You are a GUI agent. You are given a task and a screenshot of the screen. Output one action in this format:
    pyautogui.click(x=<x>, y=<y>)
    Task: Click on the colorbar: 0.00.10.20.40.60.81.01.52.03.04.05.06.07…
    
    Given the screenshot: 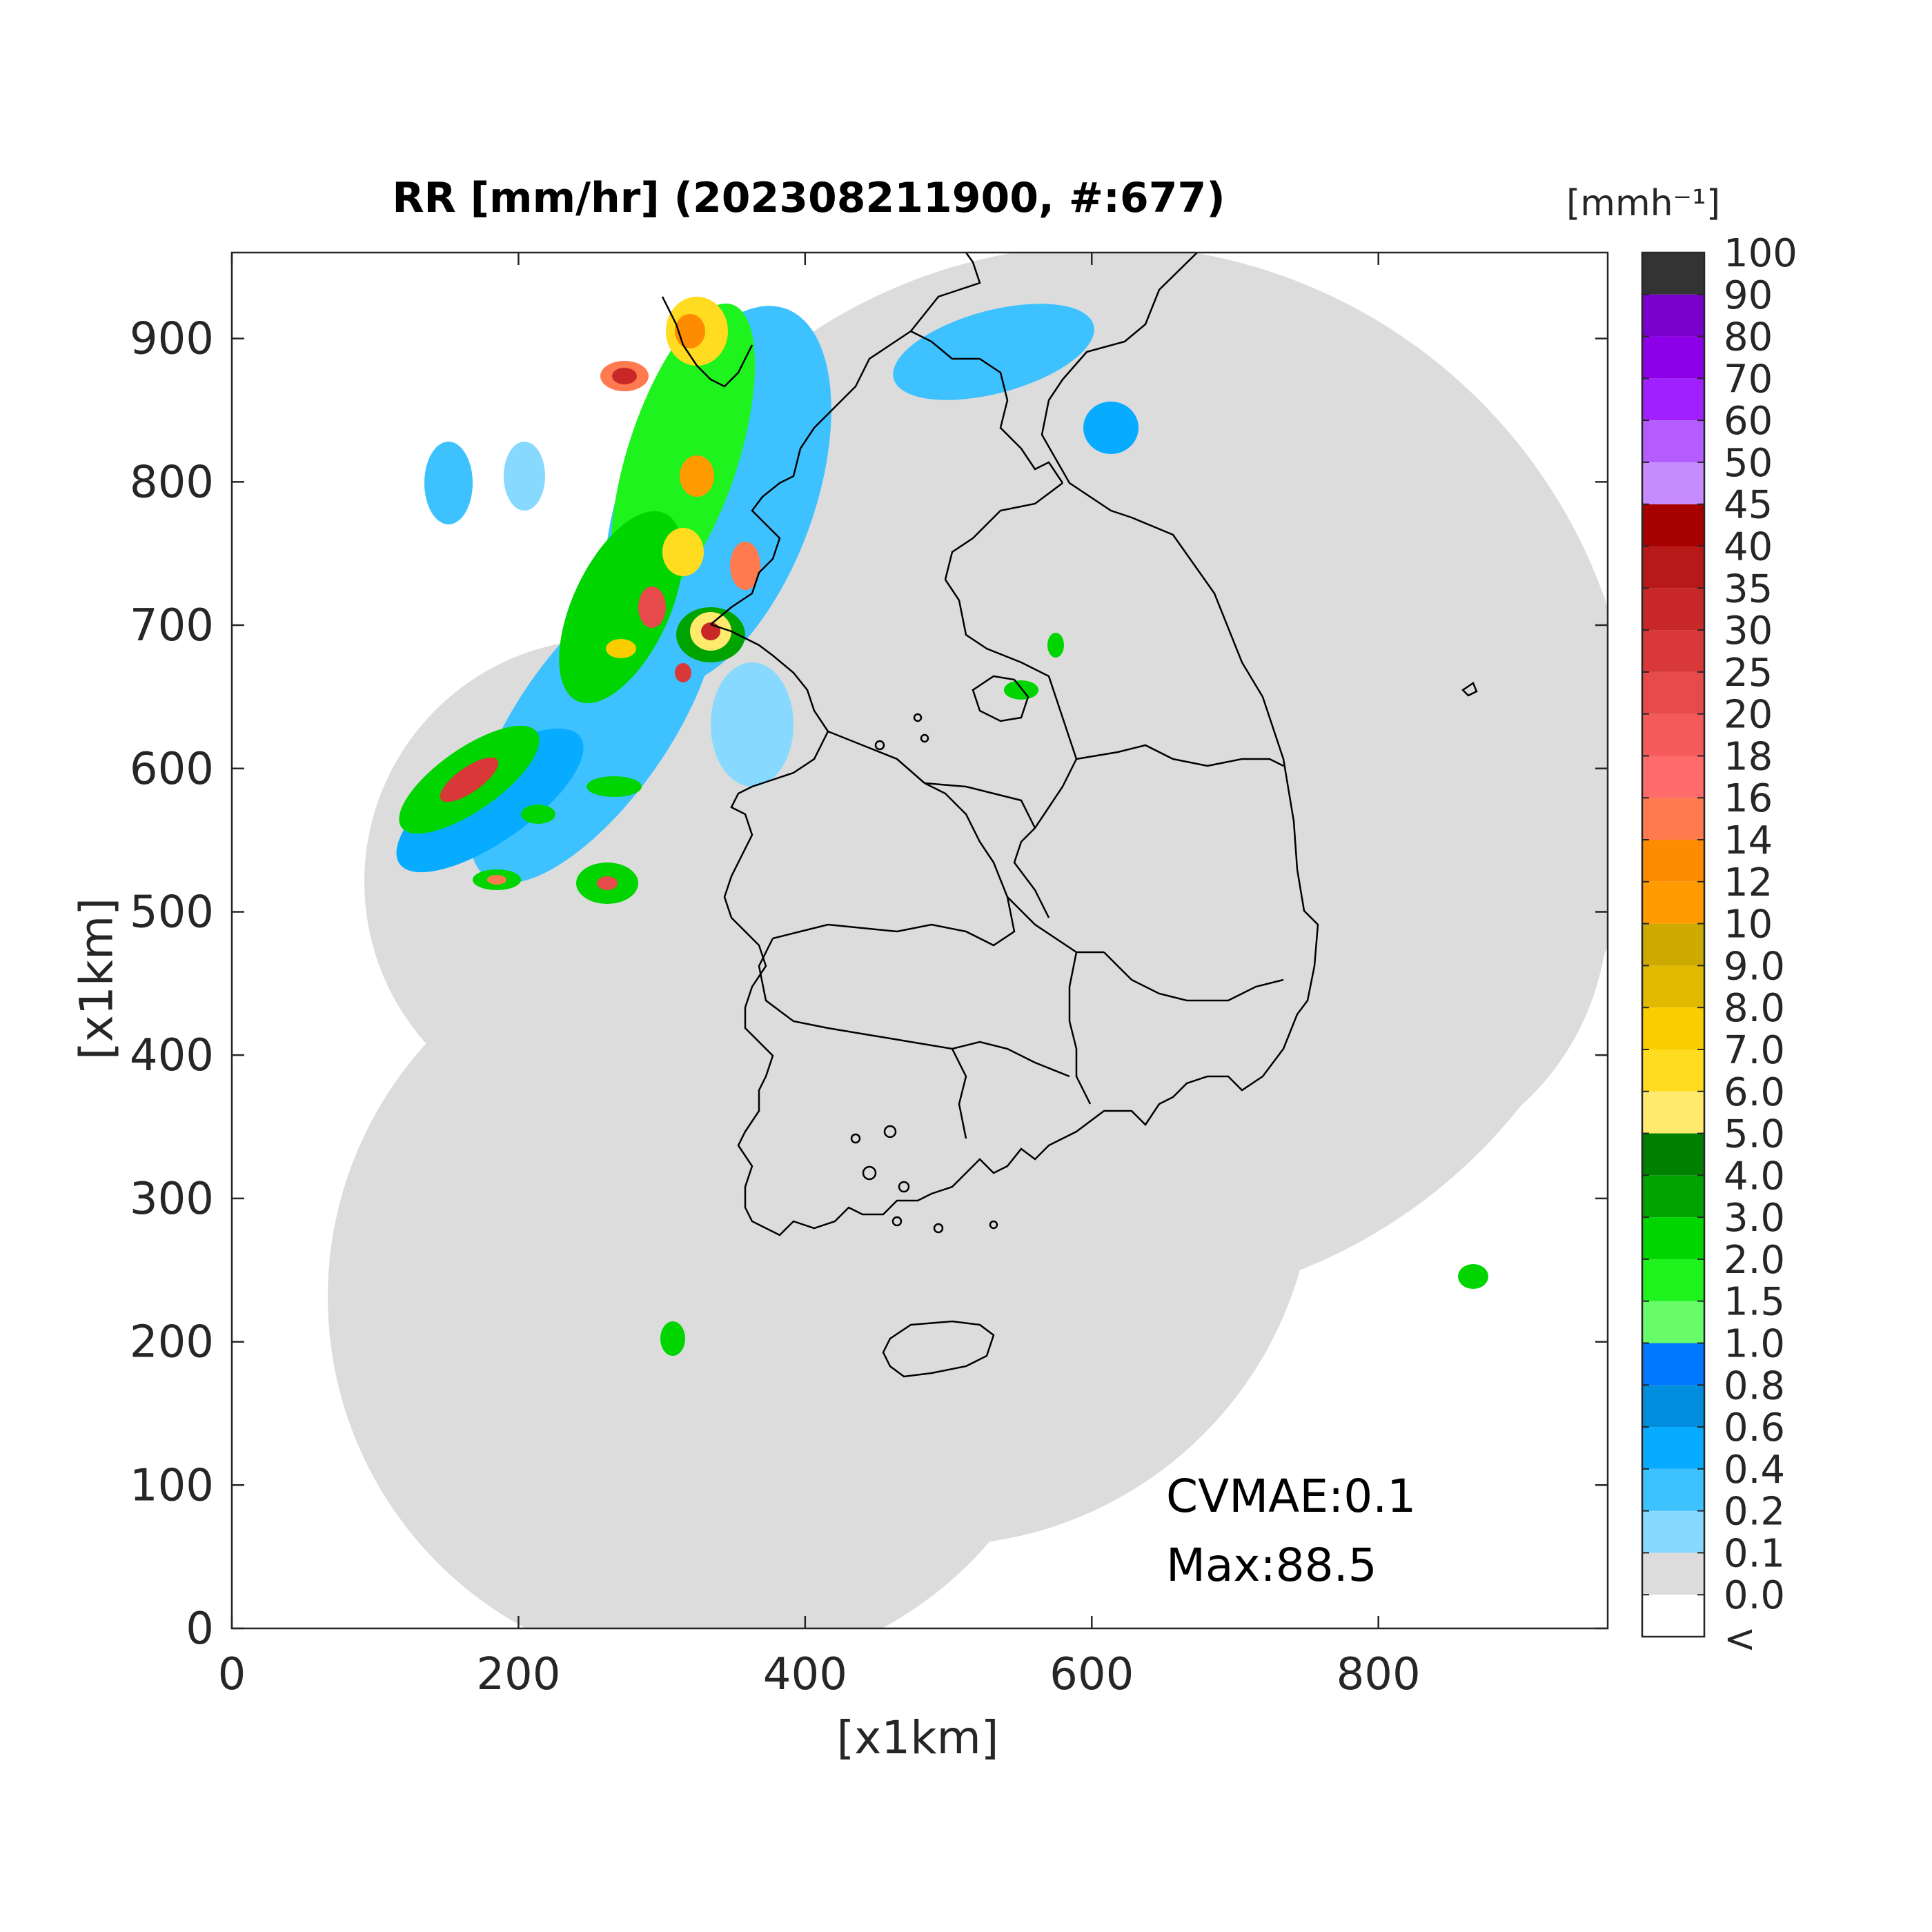 What is the action you would take?
    pyautogui.click(x=1719, y=946)
    